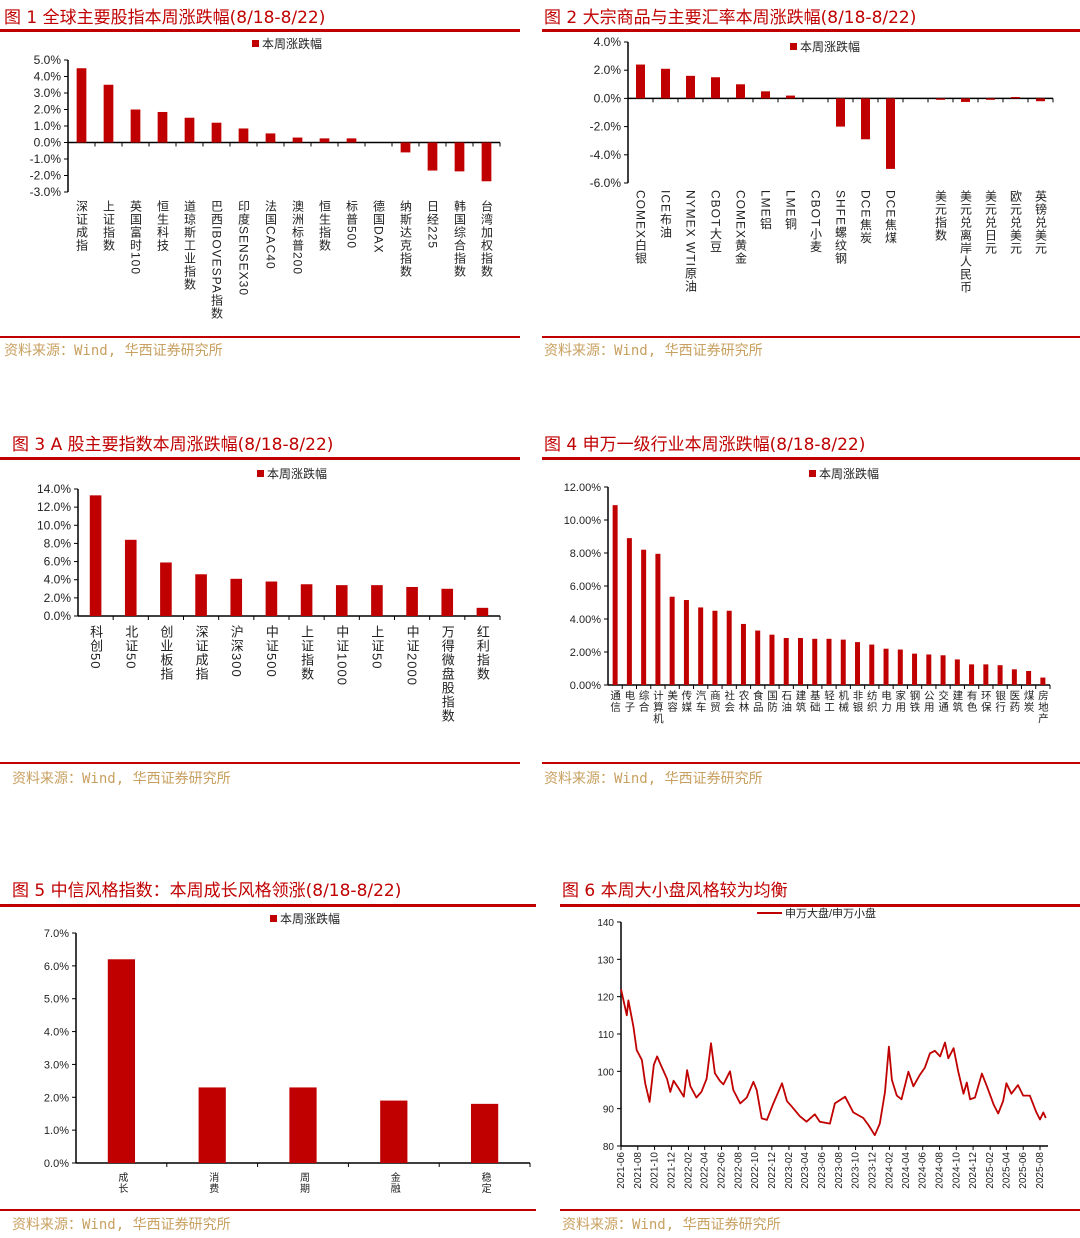 This screenshot has width=1080, height=1238. Describe the element at coordinates (906, 1170) in the screenshot. I see `x-tick-label: 2024-04` at that location.